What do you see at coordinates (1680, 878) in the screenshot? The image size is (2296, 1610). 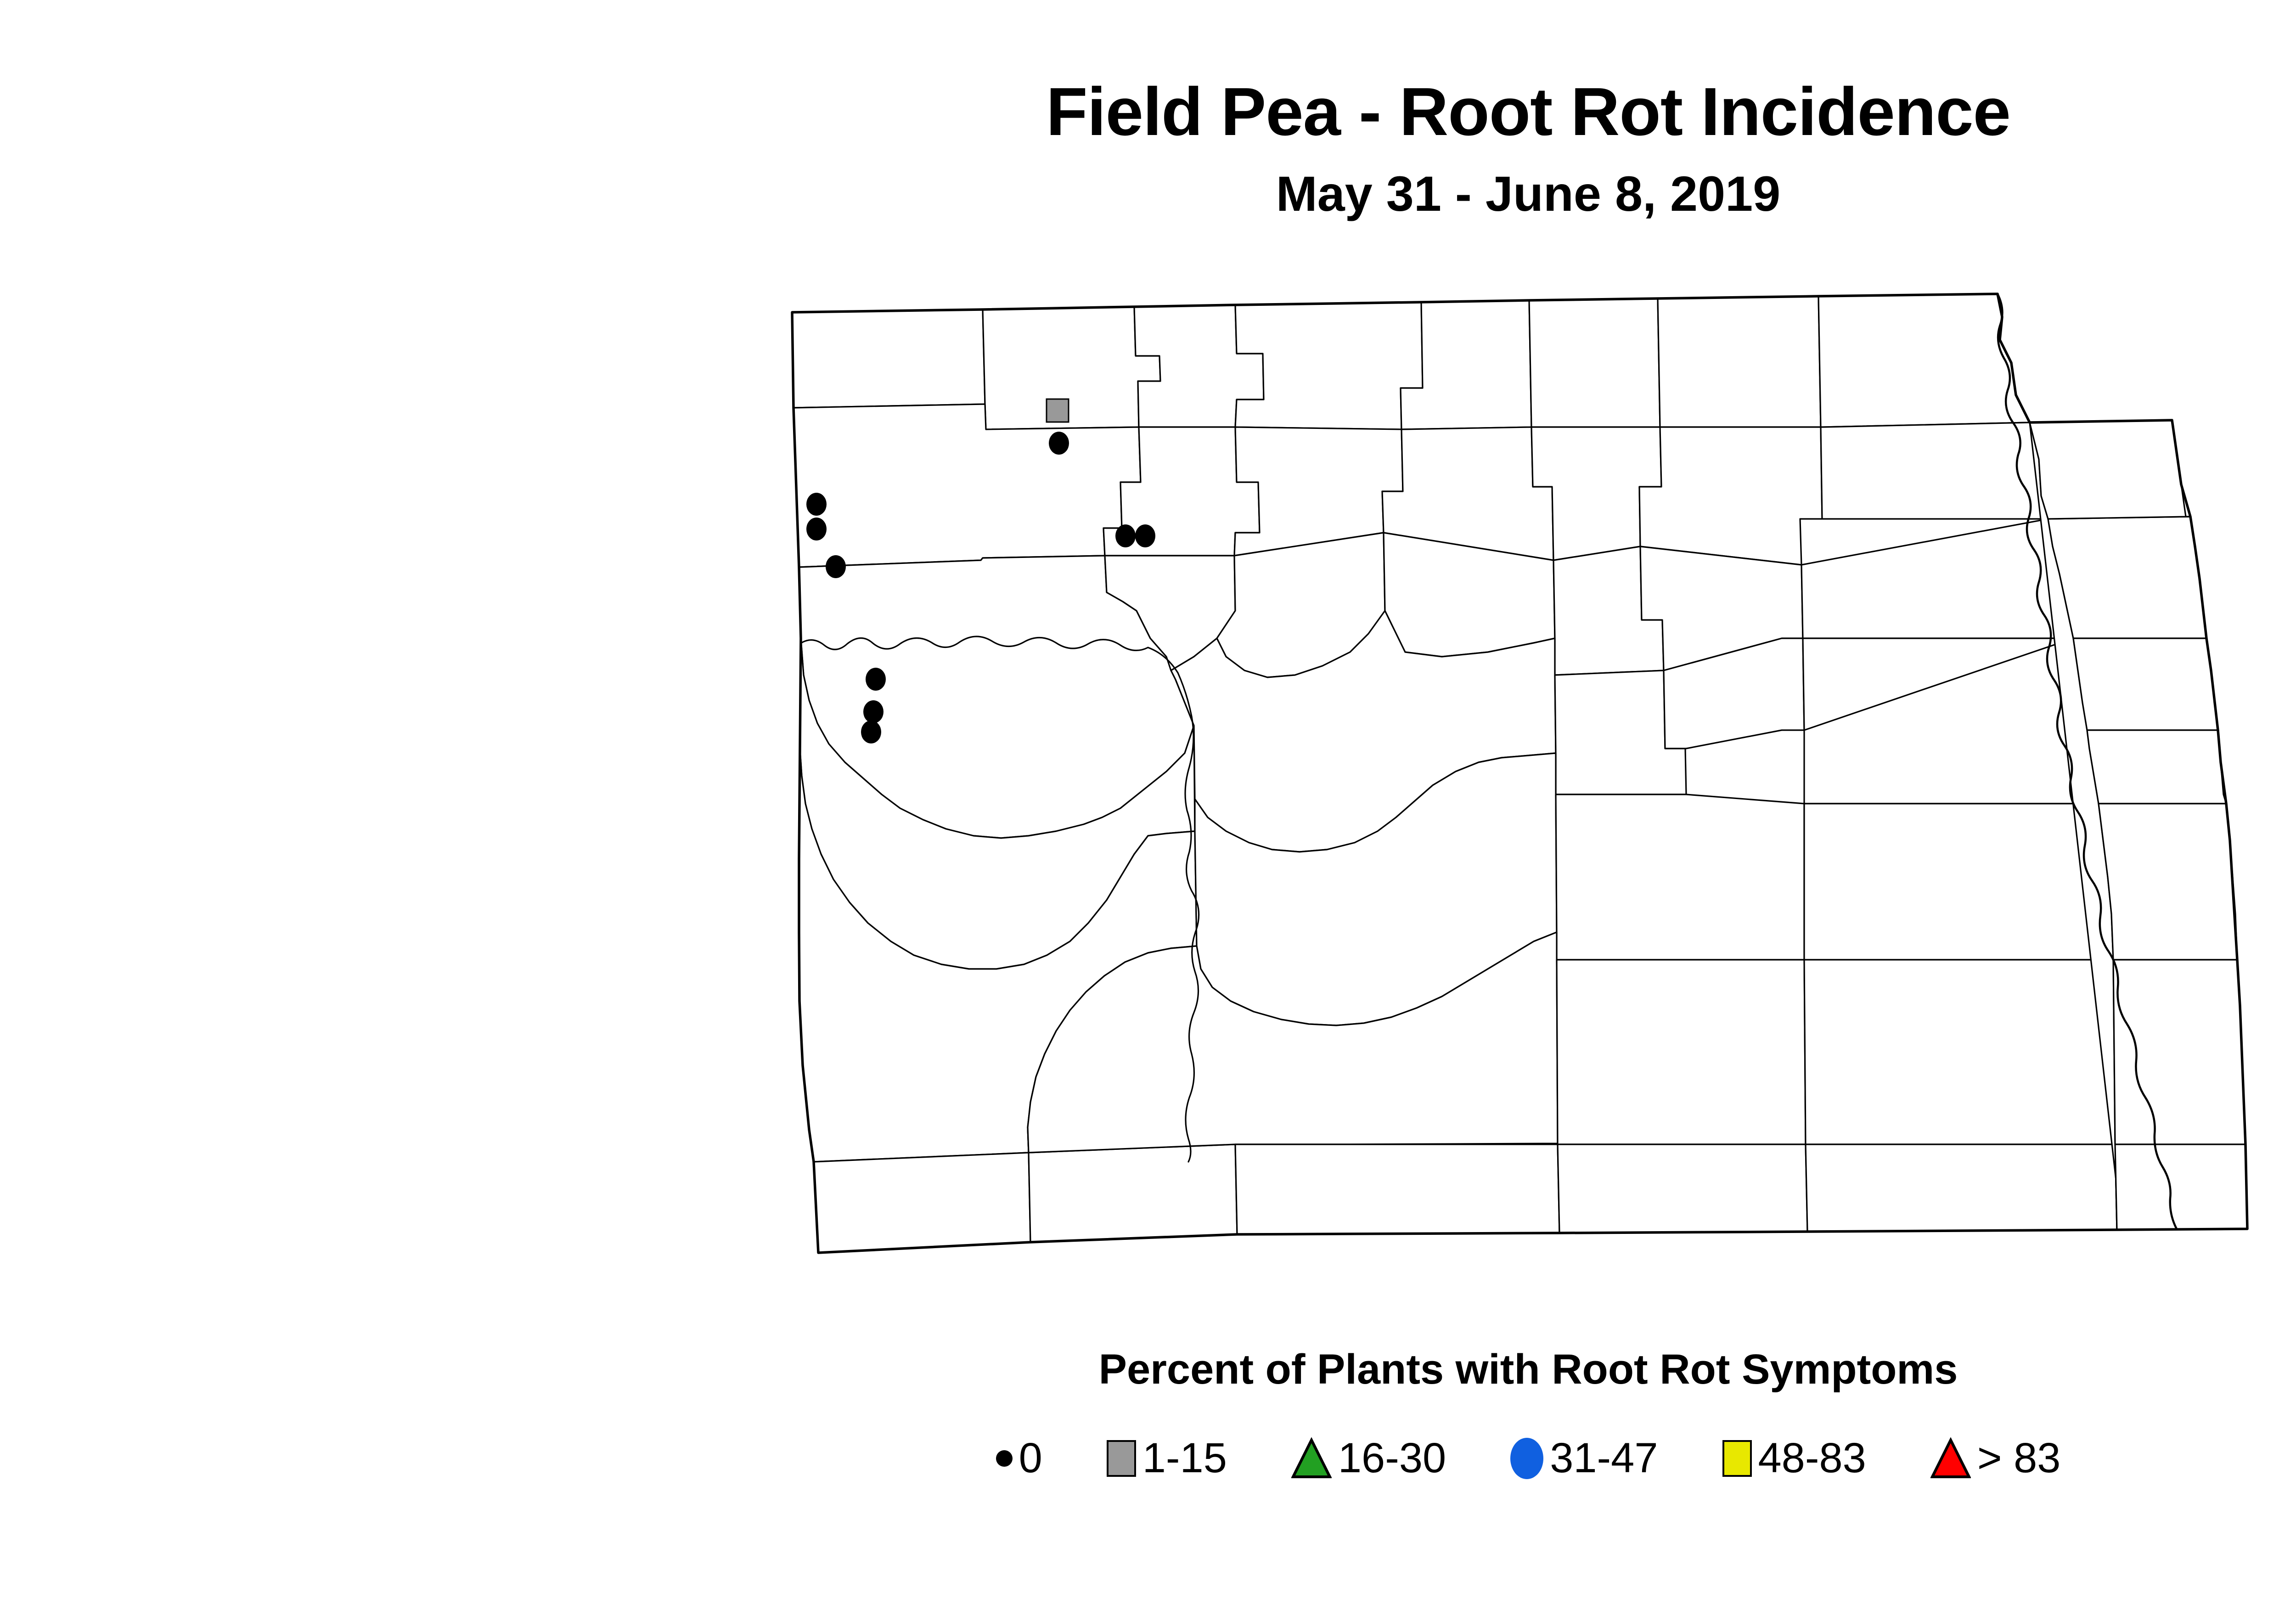 I see `county-burleigh-s` at bounding box center [1680, 878].